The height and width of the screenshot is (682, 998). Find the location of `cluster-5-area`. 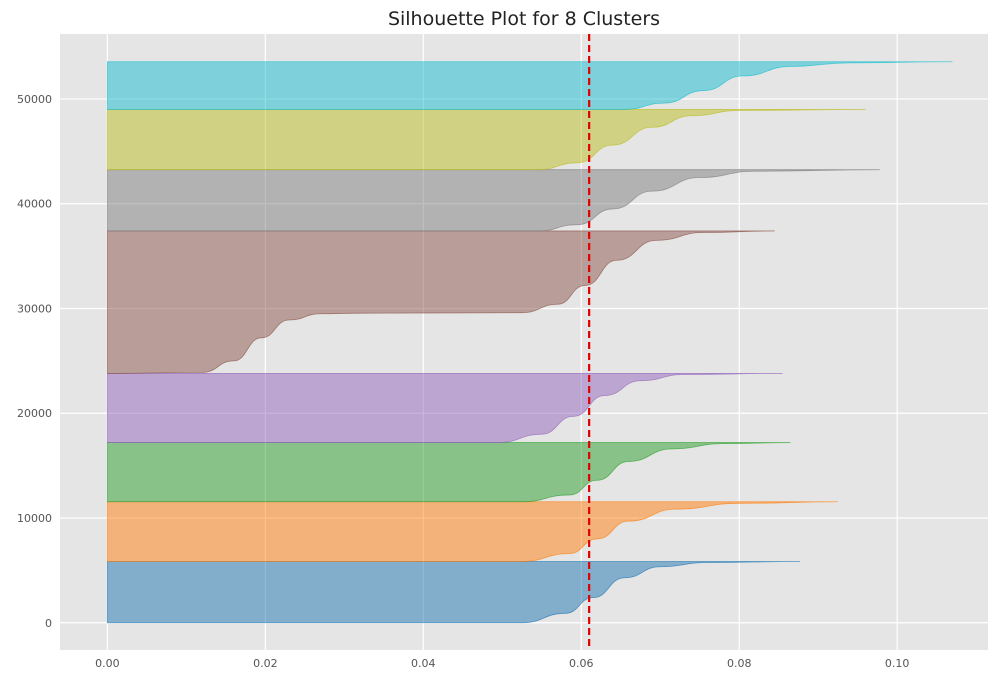

cluster-5-area is located at coordinates (493, 200).